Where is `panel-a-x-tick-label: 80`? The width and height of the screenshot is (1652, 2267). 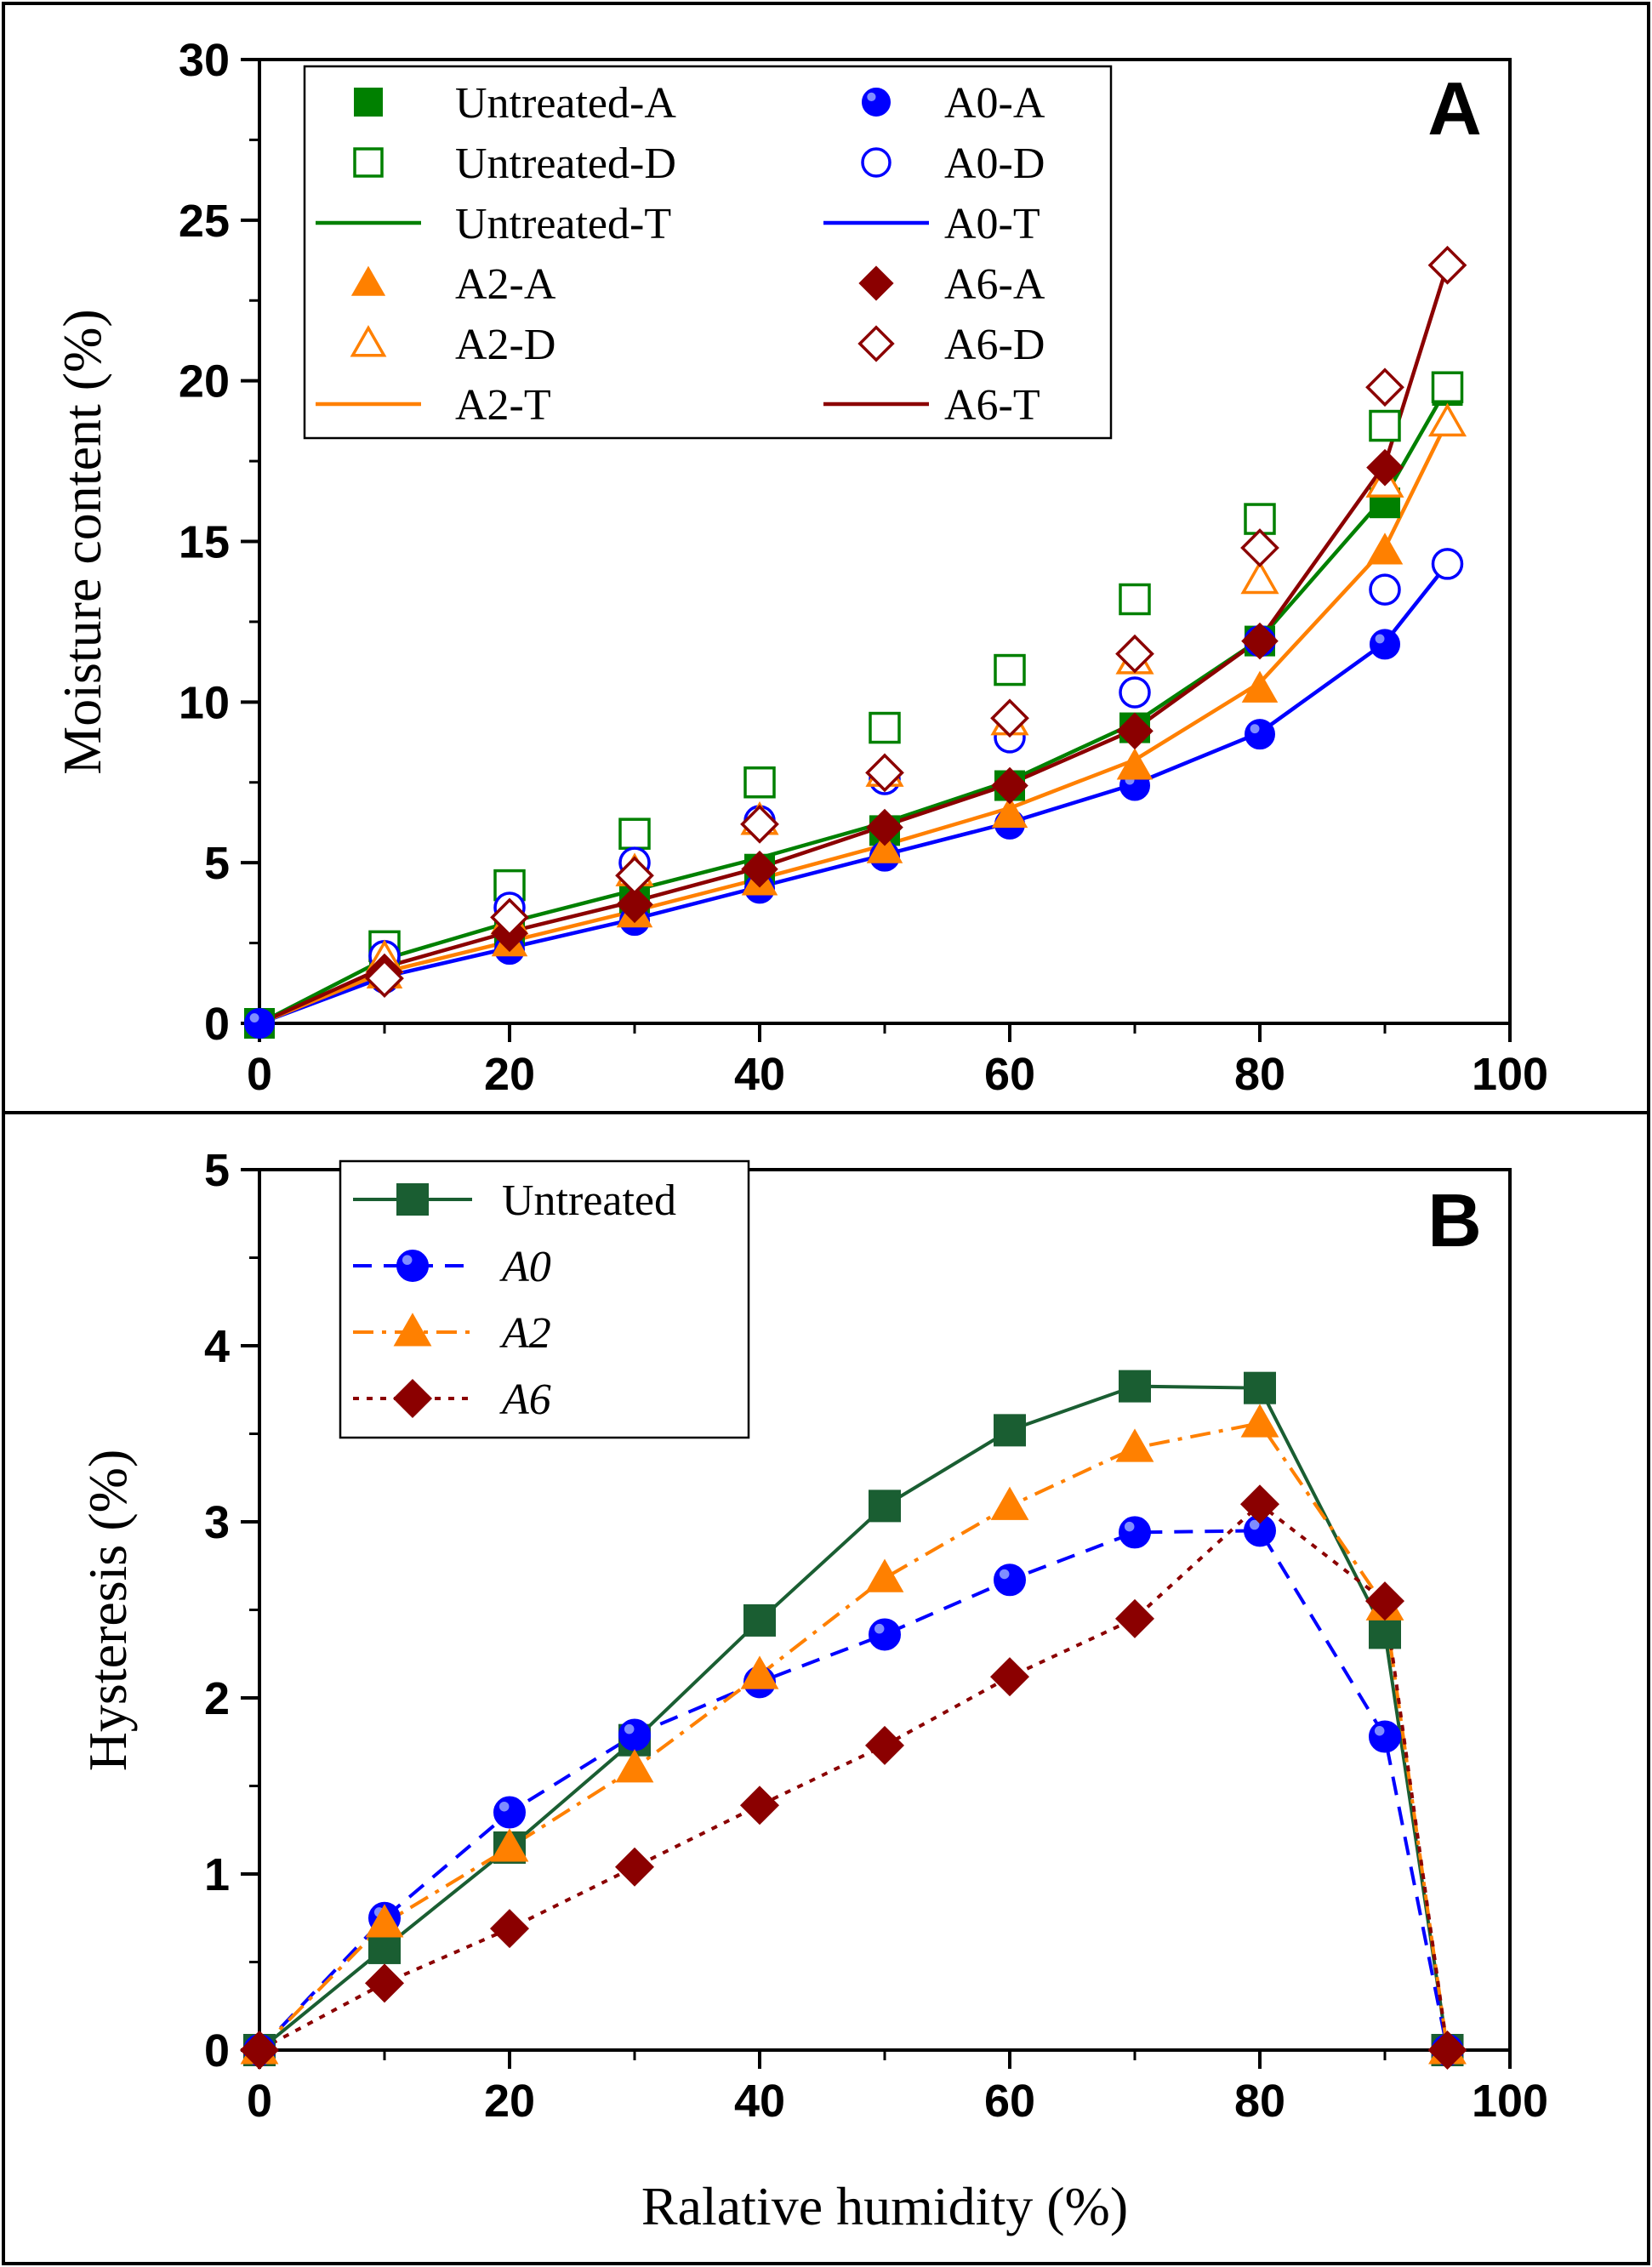 panel-a-x-tick-label: 80 is located at coordinates (1259, 1075).